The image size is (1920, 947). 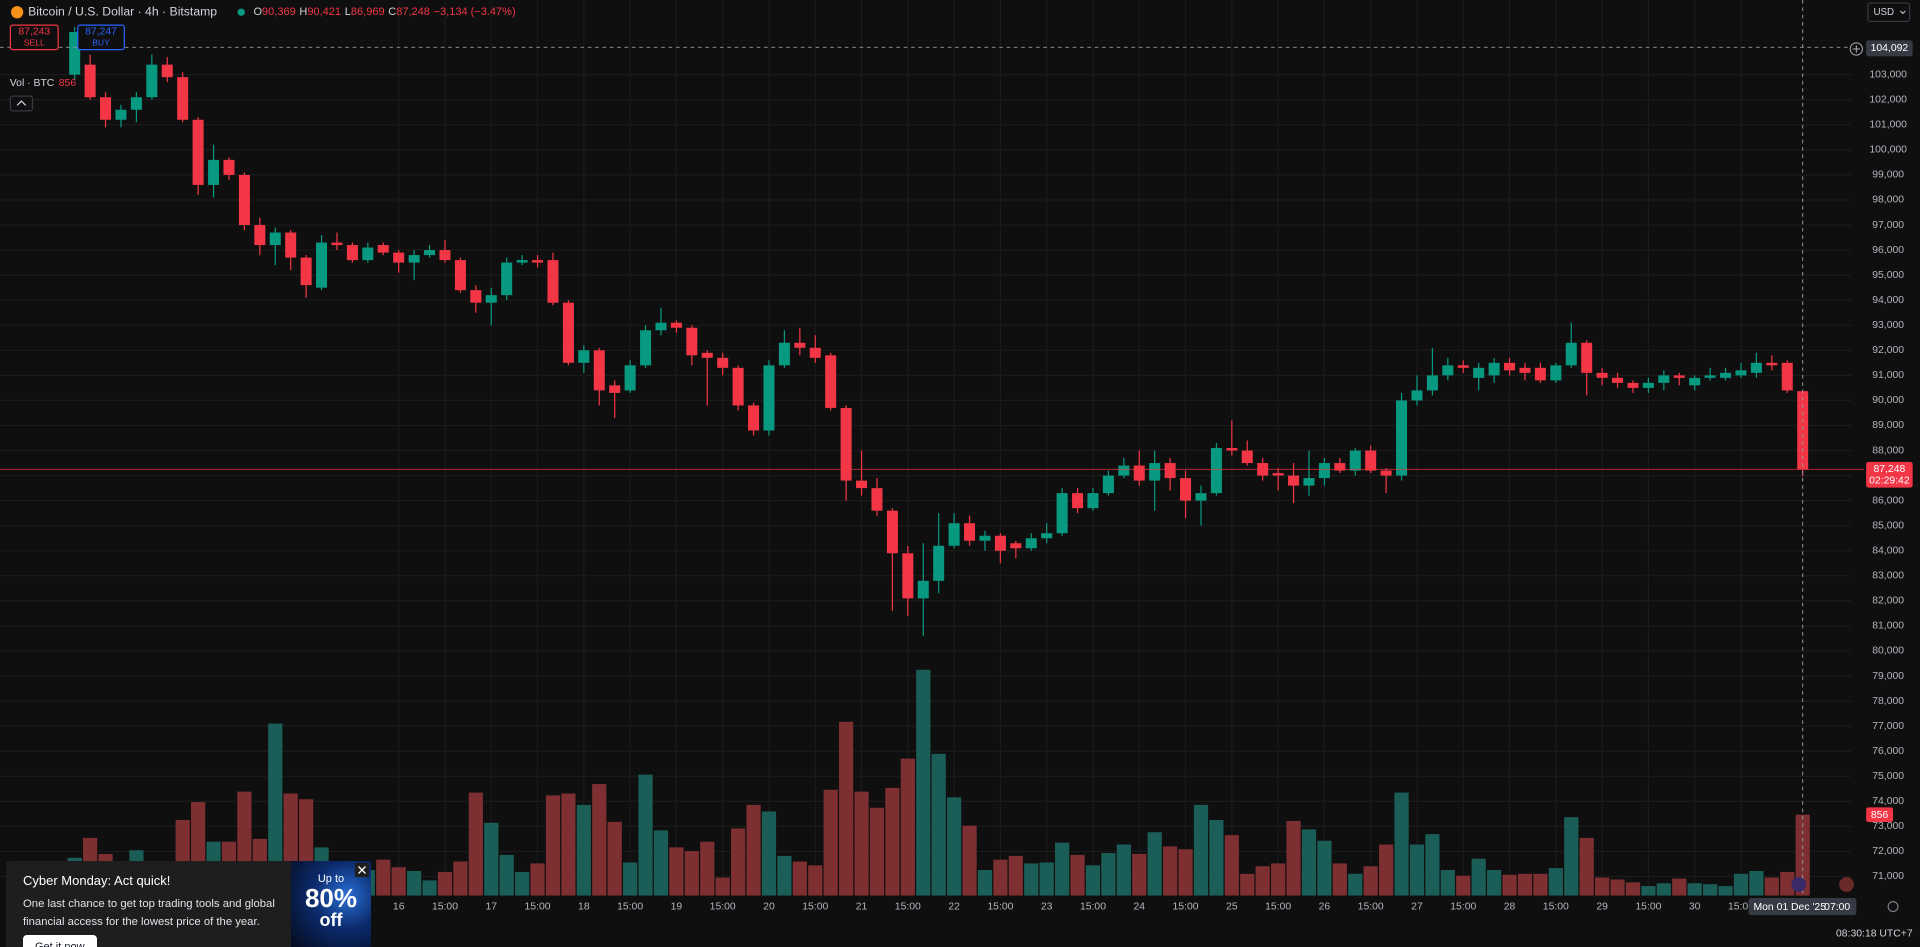 What do you see at coordinates (60, 941) in the screenshot?
I see `promo-button: Get it now` at bounding box center [60, 941].